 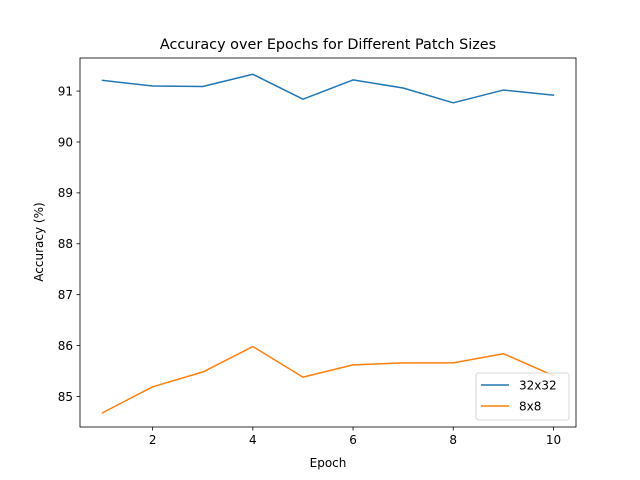 I want to click on x-axis-label: Epoch, so click(x=328, y=463).